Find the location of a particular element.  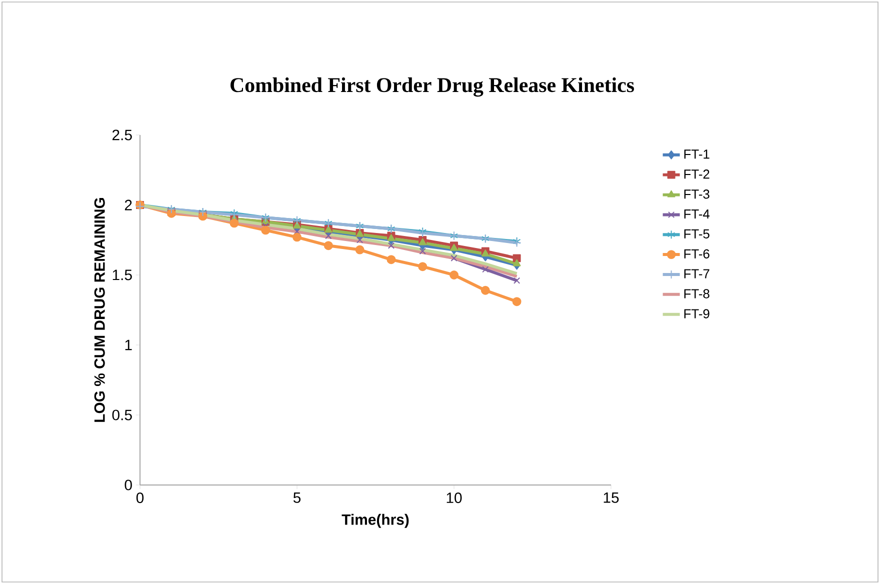

legend-label: FT-3 is located at coordinates (697, 194).